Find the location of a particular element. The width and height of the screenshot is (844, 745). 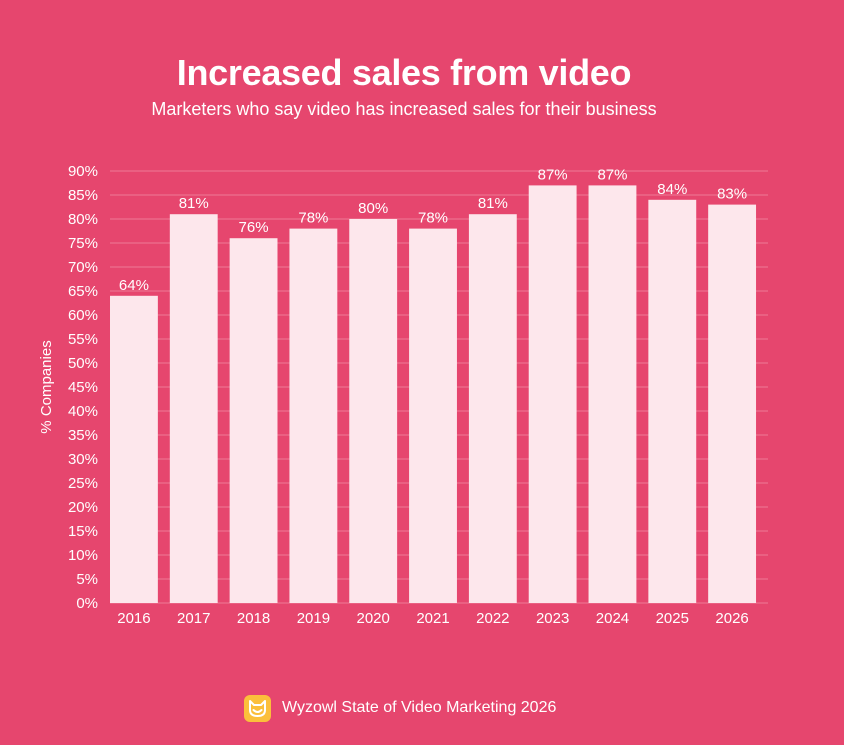

y-tick-label: 70% is located at coordinates (83, 267).